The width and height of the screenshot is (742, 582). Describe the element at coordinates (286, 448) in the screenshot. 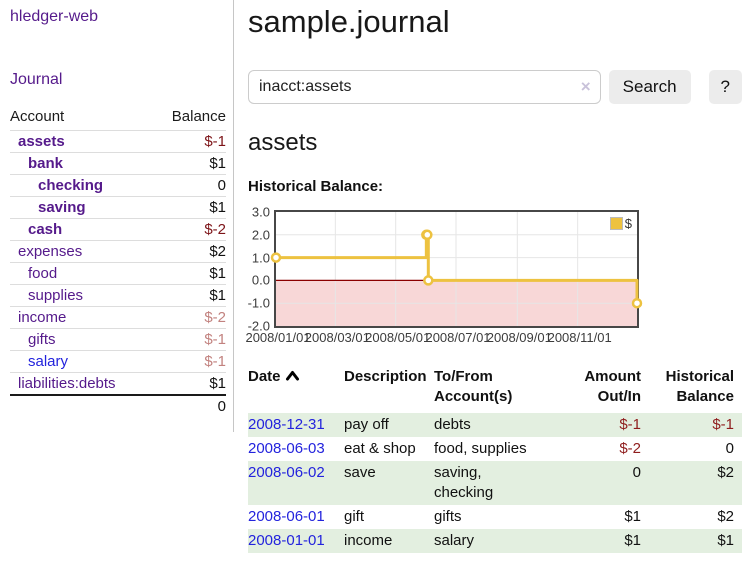

I see `transaction-date-link: 2008-06-03` at that location.